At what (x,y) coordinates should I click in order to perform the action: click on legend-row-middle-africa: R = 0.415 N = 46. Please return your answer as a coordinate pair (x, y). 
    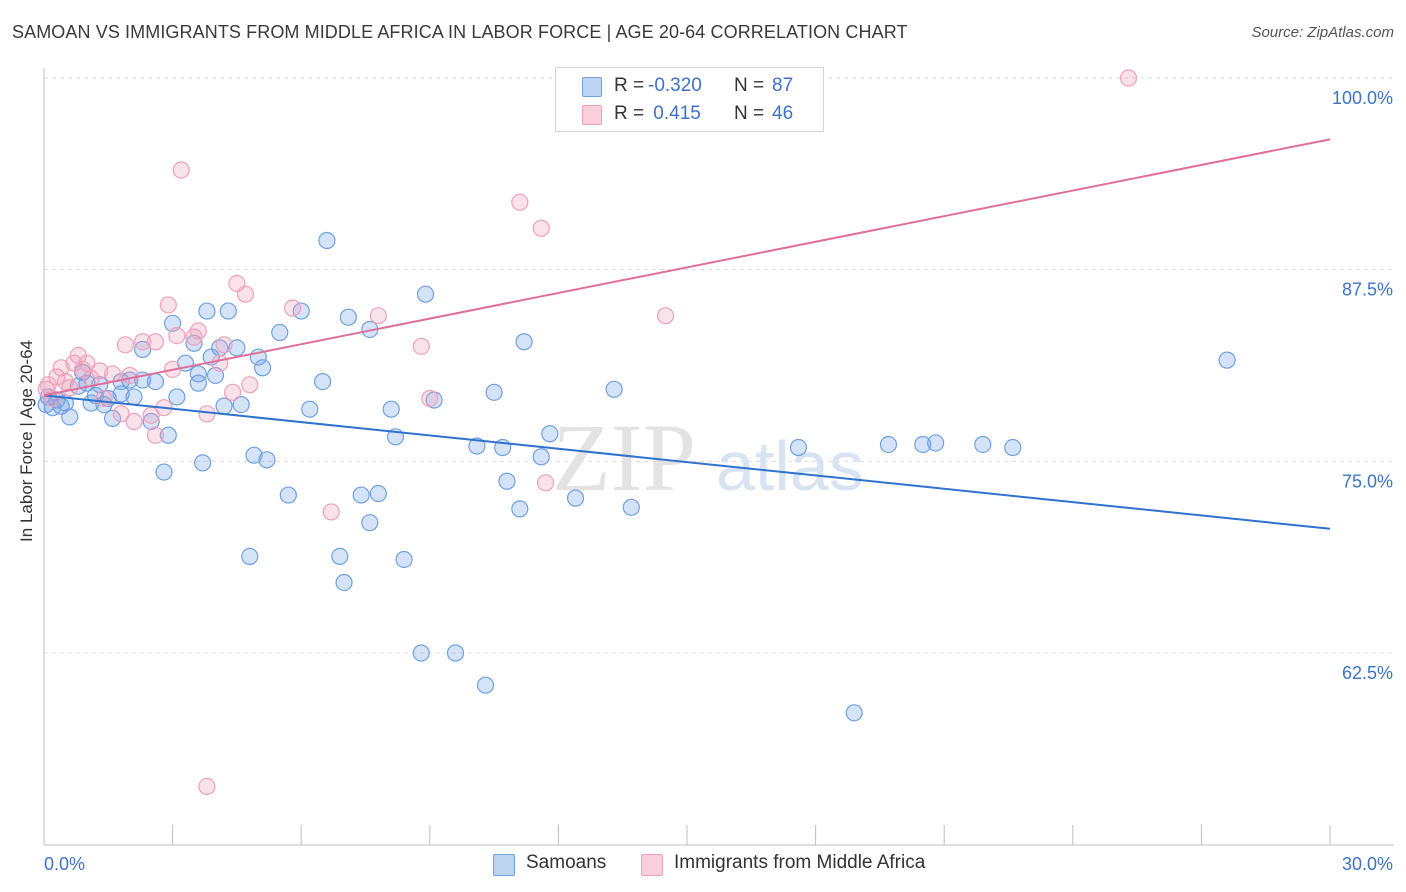
    Looking at the image, I should click on (689, 114).